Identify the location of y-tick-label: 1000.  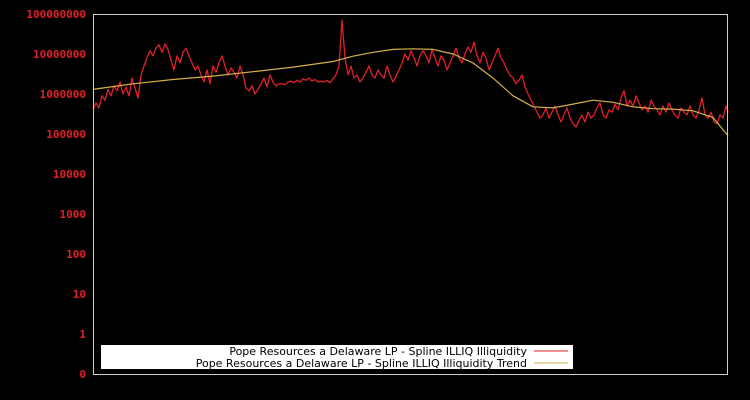
(73, 214).